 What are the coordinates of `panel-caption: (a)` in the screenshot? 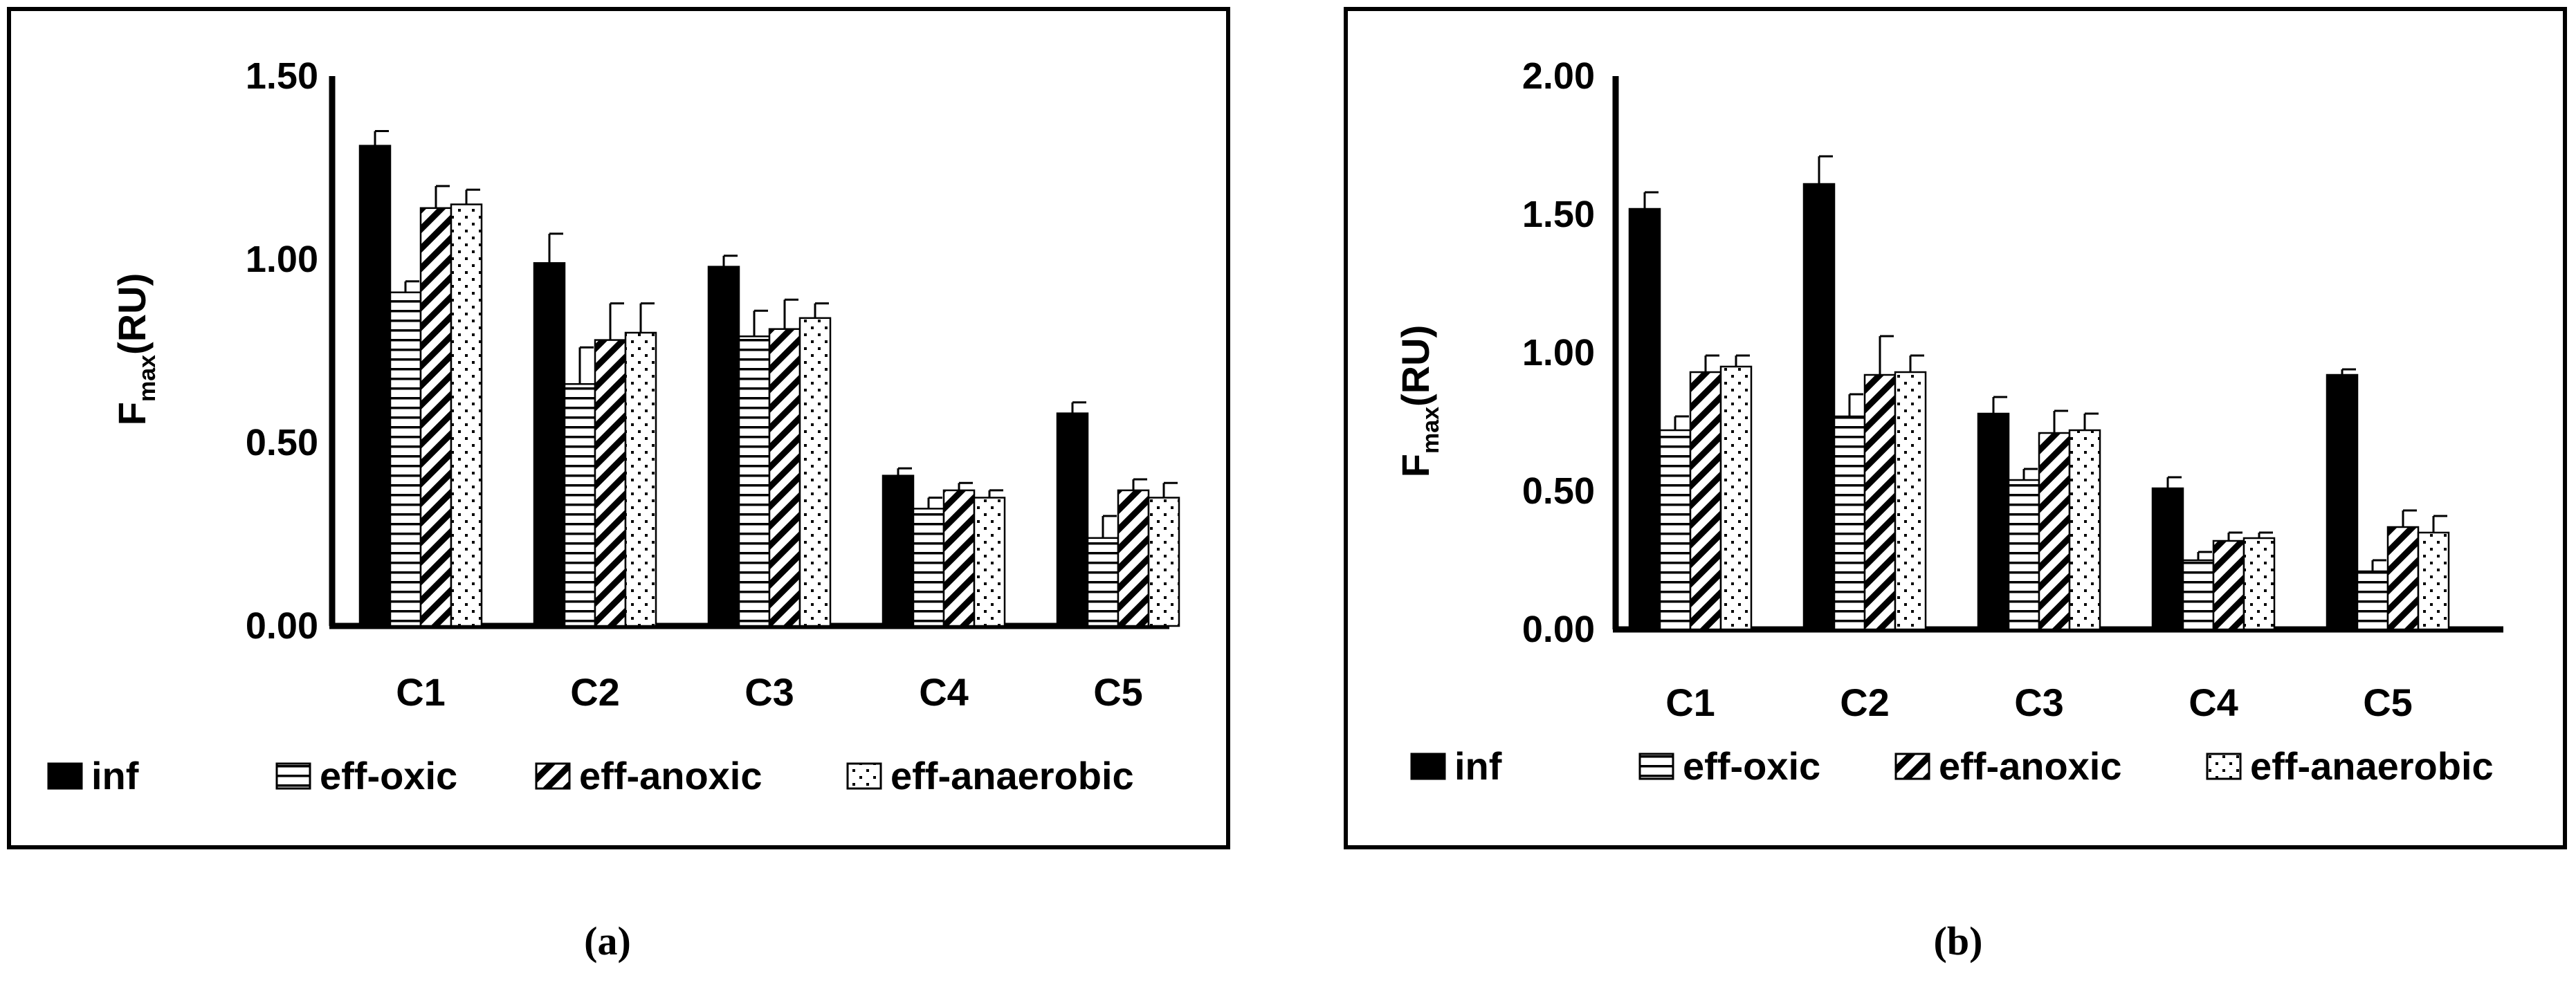 It's located at (607, 941).